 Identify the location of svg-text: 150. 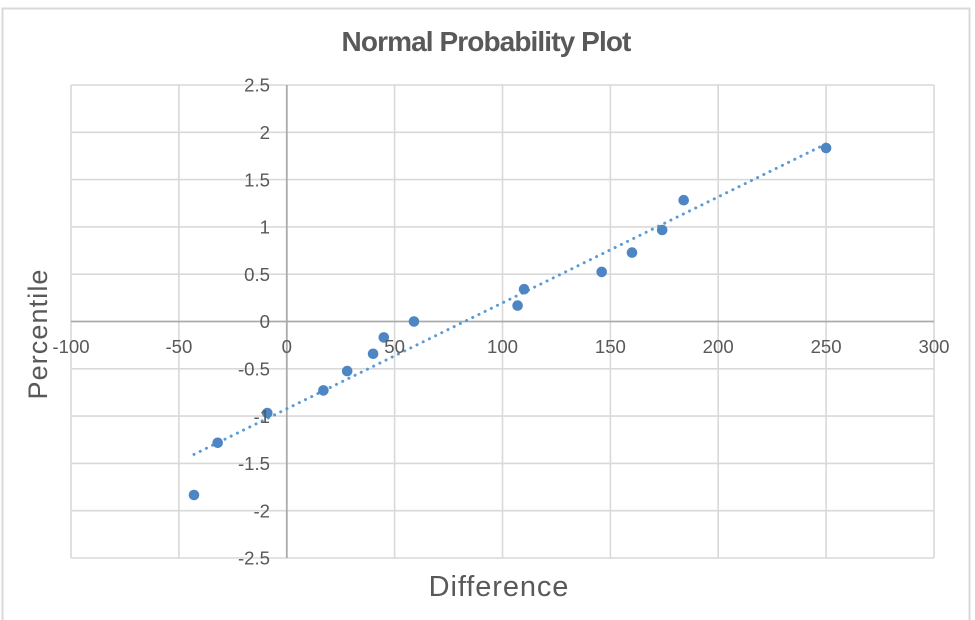
(610, 346).